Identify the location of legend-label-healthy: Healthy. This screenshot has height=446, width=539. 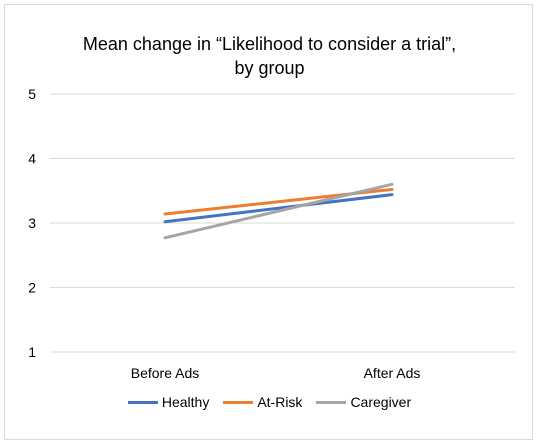
(185, 402).